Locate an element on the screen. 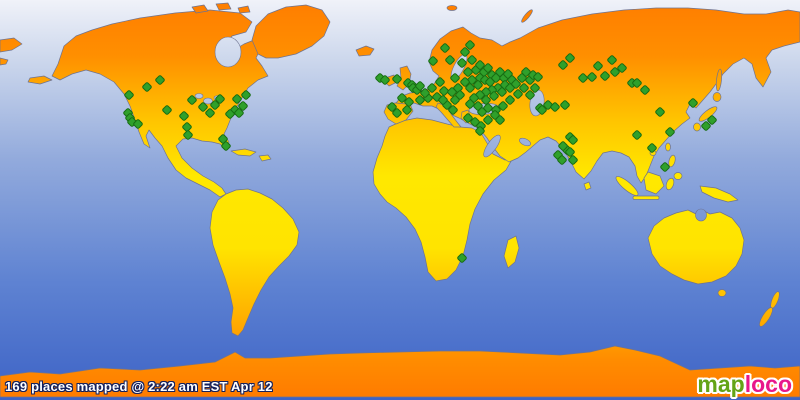 The image size is (800, 400). luzon is located at coordinates (672, 161).